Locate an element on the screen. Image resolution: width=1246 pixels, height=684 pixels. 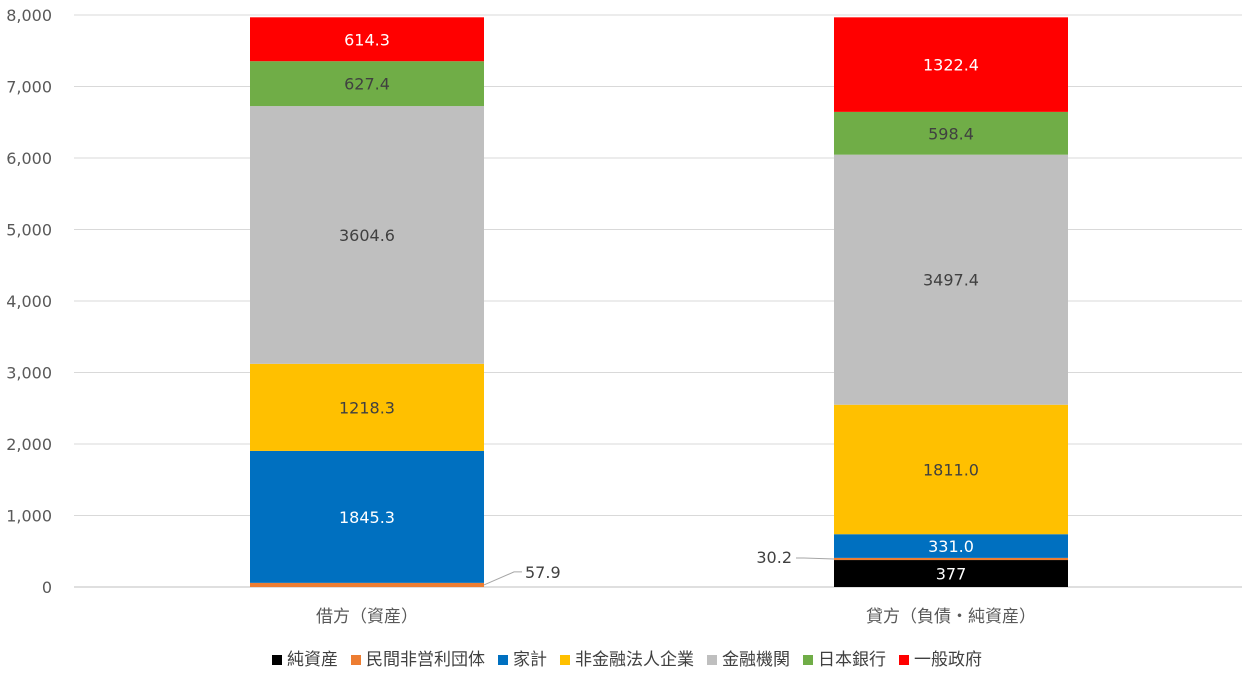
legend-label: 家計 is located at coordinates (530, 660).